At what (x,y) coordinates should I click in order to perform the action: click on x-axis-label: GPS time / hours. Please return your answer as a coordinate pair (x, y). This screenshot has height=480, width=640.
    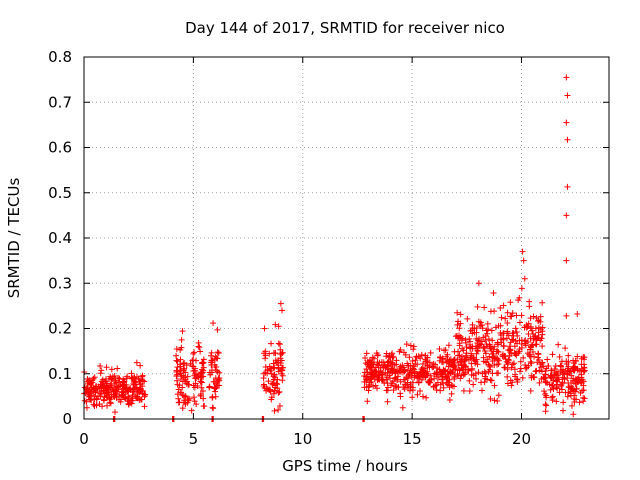
    Looking at the image, I should click on (345, 466).